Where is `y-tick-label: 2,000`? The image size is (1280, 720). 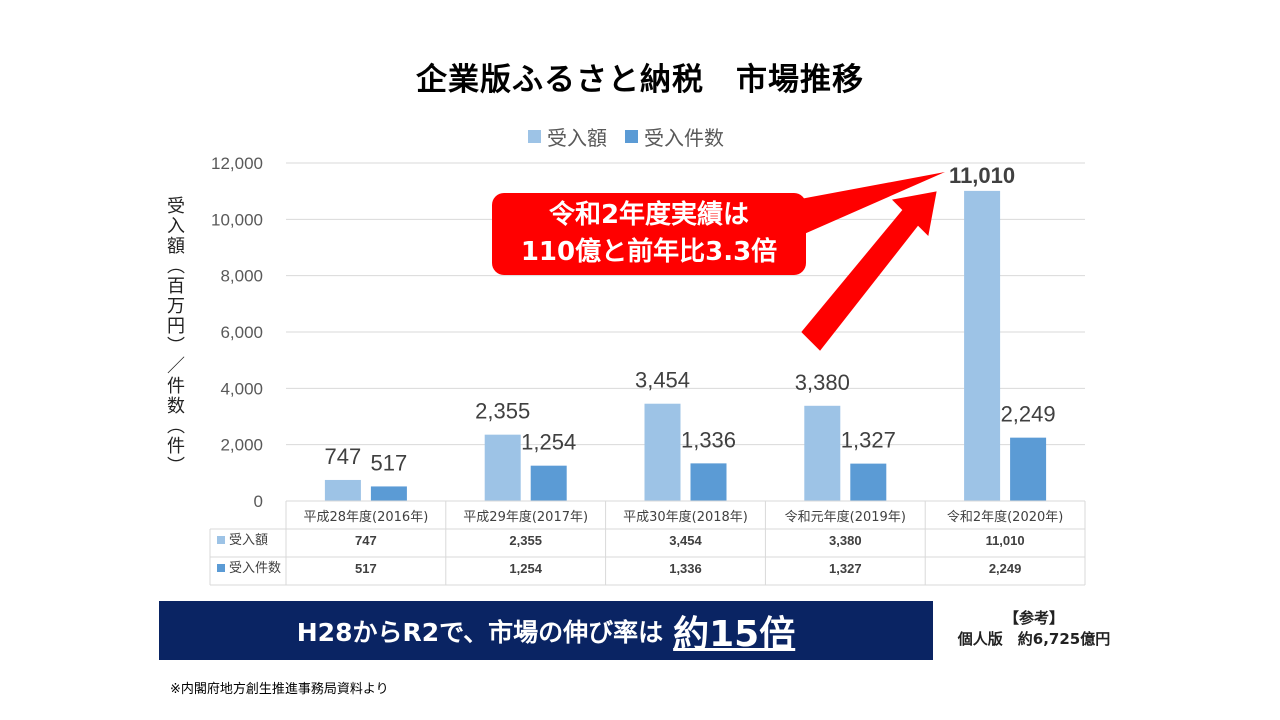 y-tick-label: 2,000 is located at coordinates (241, 445).